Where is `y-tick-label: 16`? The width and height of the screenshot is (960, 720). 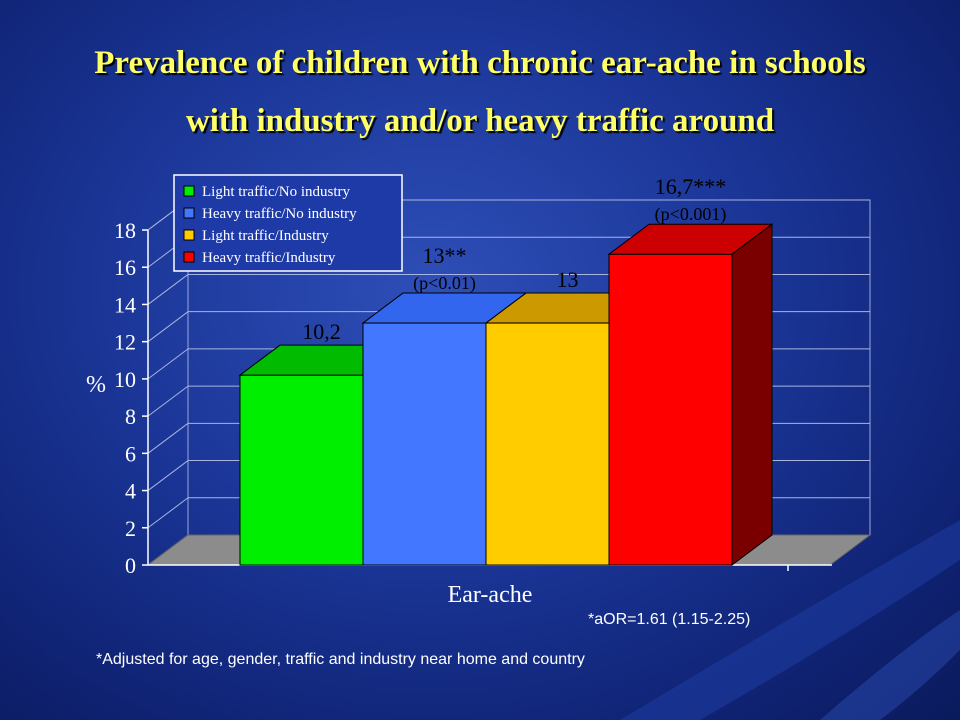 y-tick-label: 16 is located at coordinates (125, 267).